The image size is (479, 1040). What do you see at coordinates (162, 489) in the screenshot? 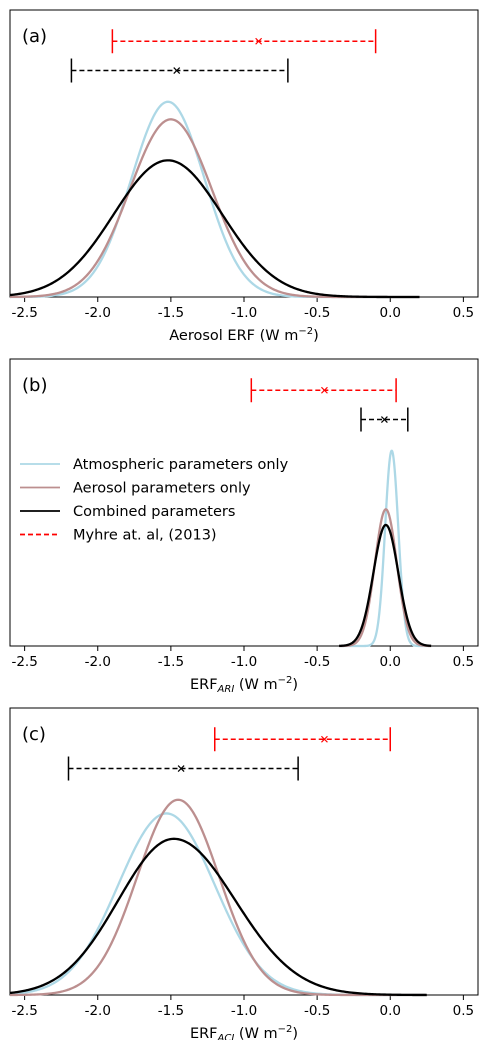
I see `legend-label: Aerosol parameters only` at bounding box center [162, 489].